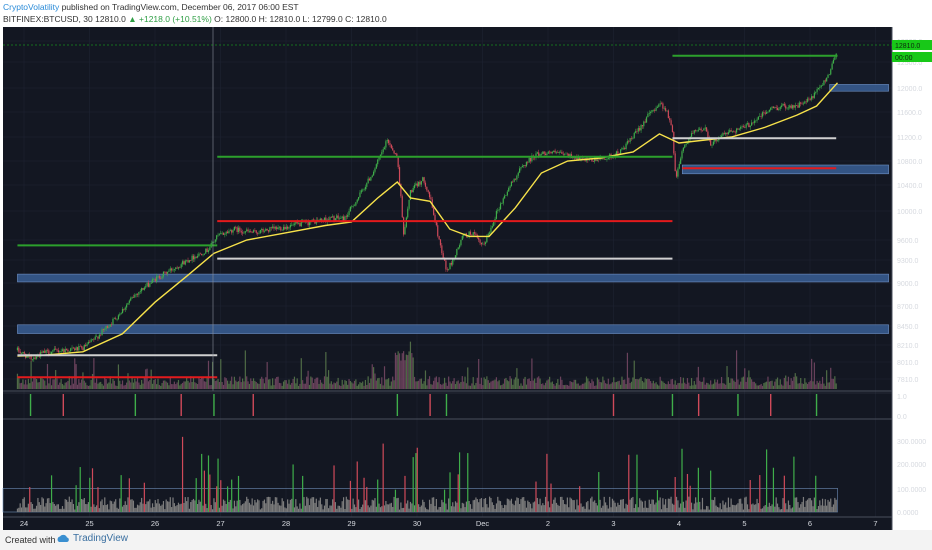 The image size is (932, 550). What do you see at coordinates (170, 19) in the screenshot?
I see `price-change: ▲ +1218.0 (+10.51%)` at bounding box center [170, 19].